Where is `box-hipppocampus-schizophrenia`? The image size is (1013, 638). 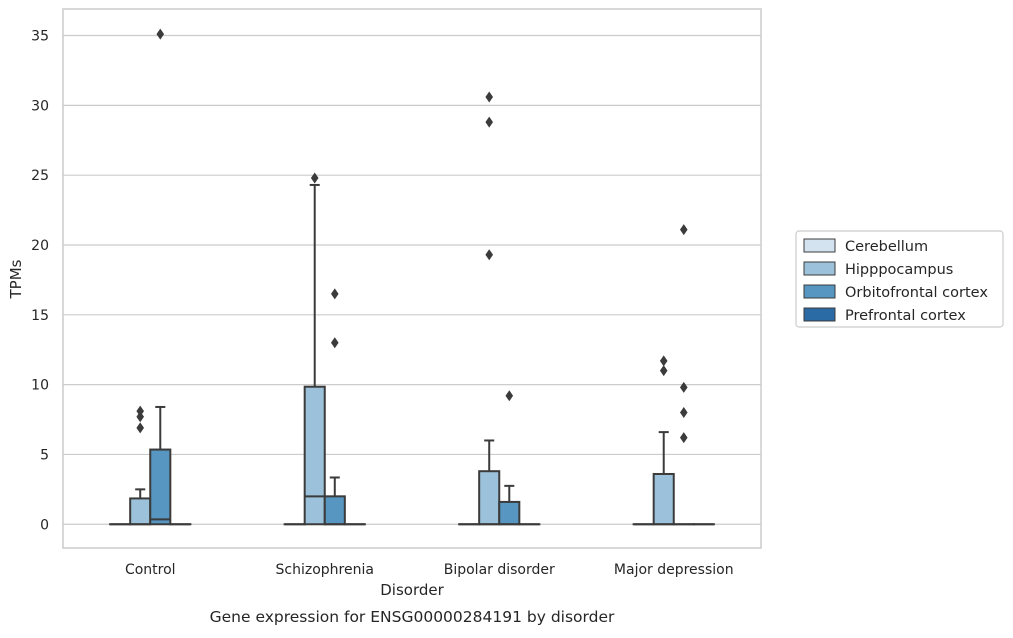 box-hipppocampus-schizophrenia is located at coordinates (315, 348).